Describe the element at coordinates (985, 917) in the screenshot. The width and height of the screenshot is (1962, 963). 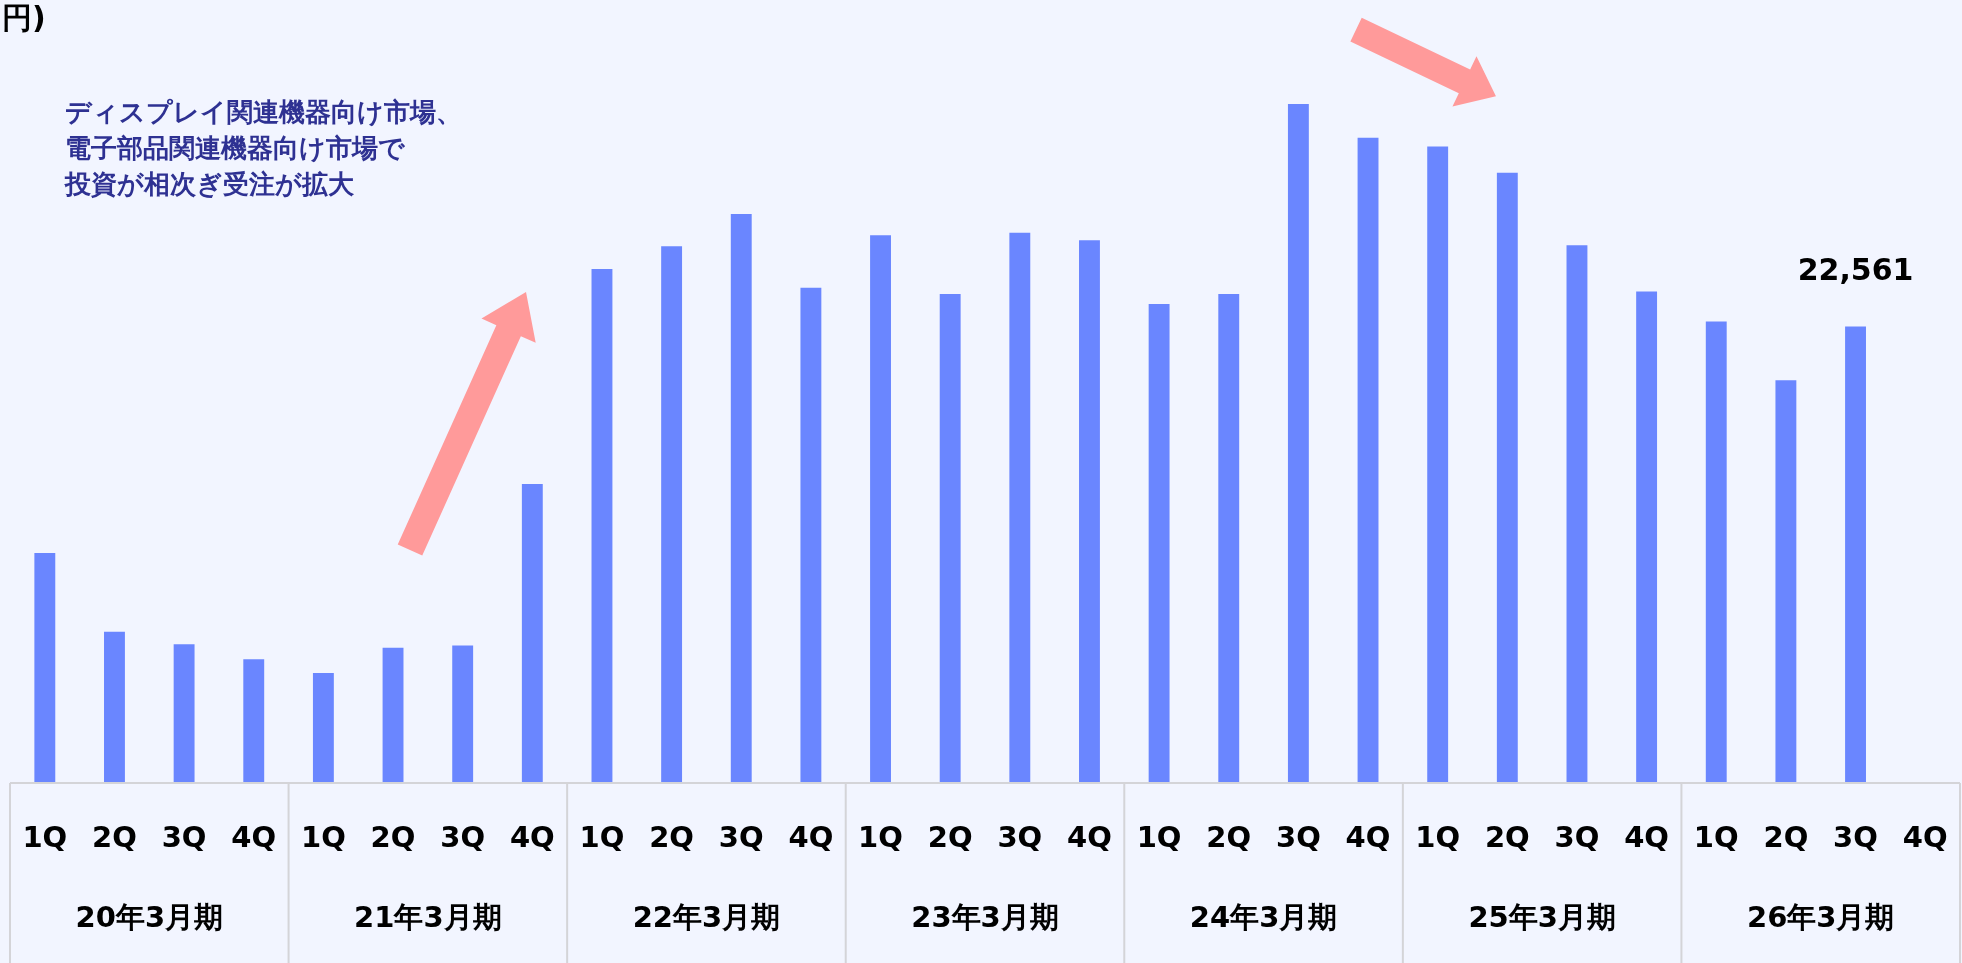
I see `text: 23年3月期` at that location.